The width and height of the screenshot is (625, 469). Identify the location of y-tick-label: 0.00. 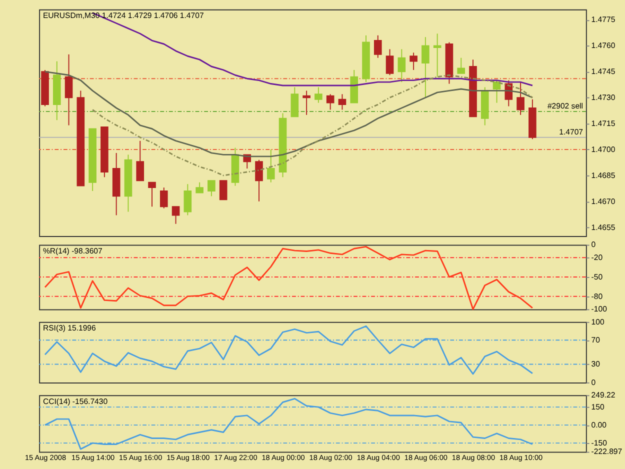
(599, 425).